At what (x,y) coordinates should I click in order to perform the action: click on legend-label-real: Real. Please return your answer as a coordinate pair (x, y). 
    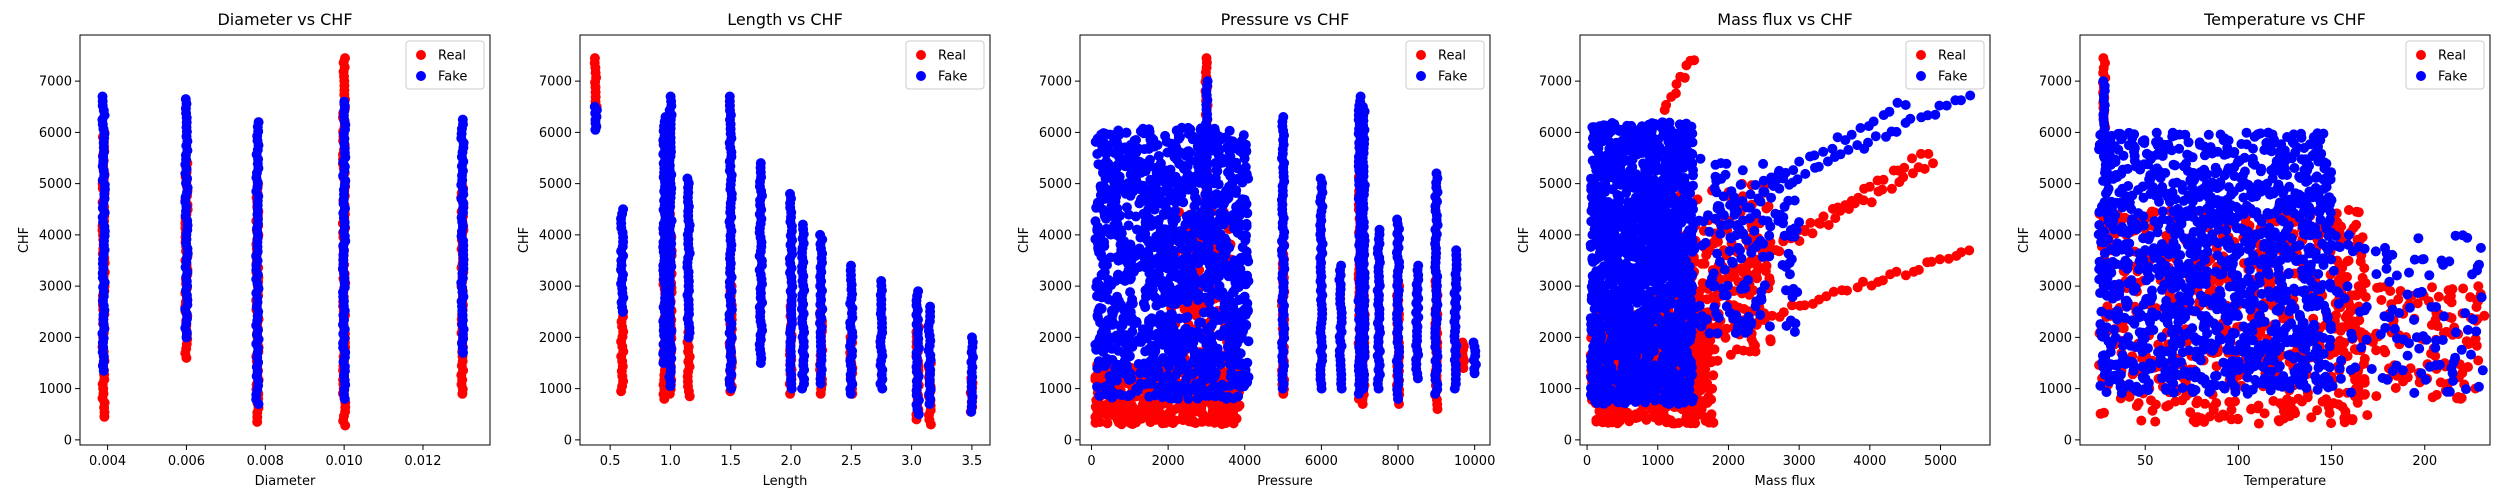
    Looking at the image, I should click on (1452, 56).